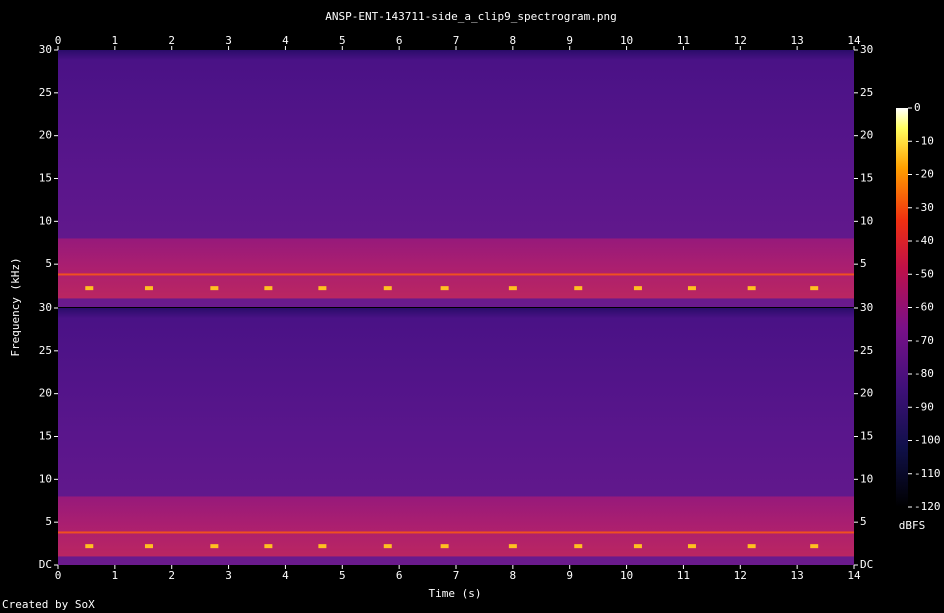  I want to click on colorbar, so click(902, 307).